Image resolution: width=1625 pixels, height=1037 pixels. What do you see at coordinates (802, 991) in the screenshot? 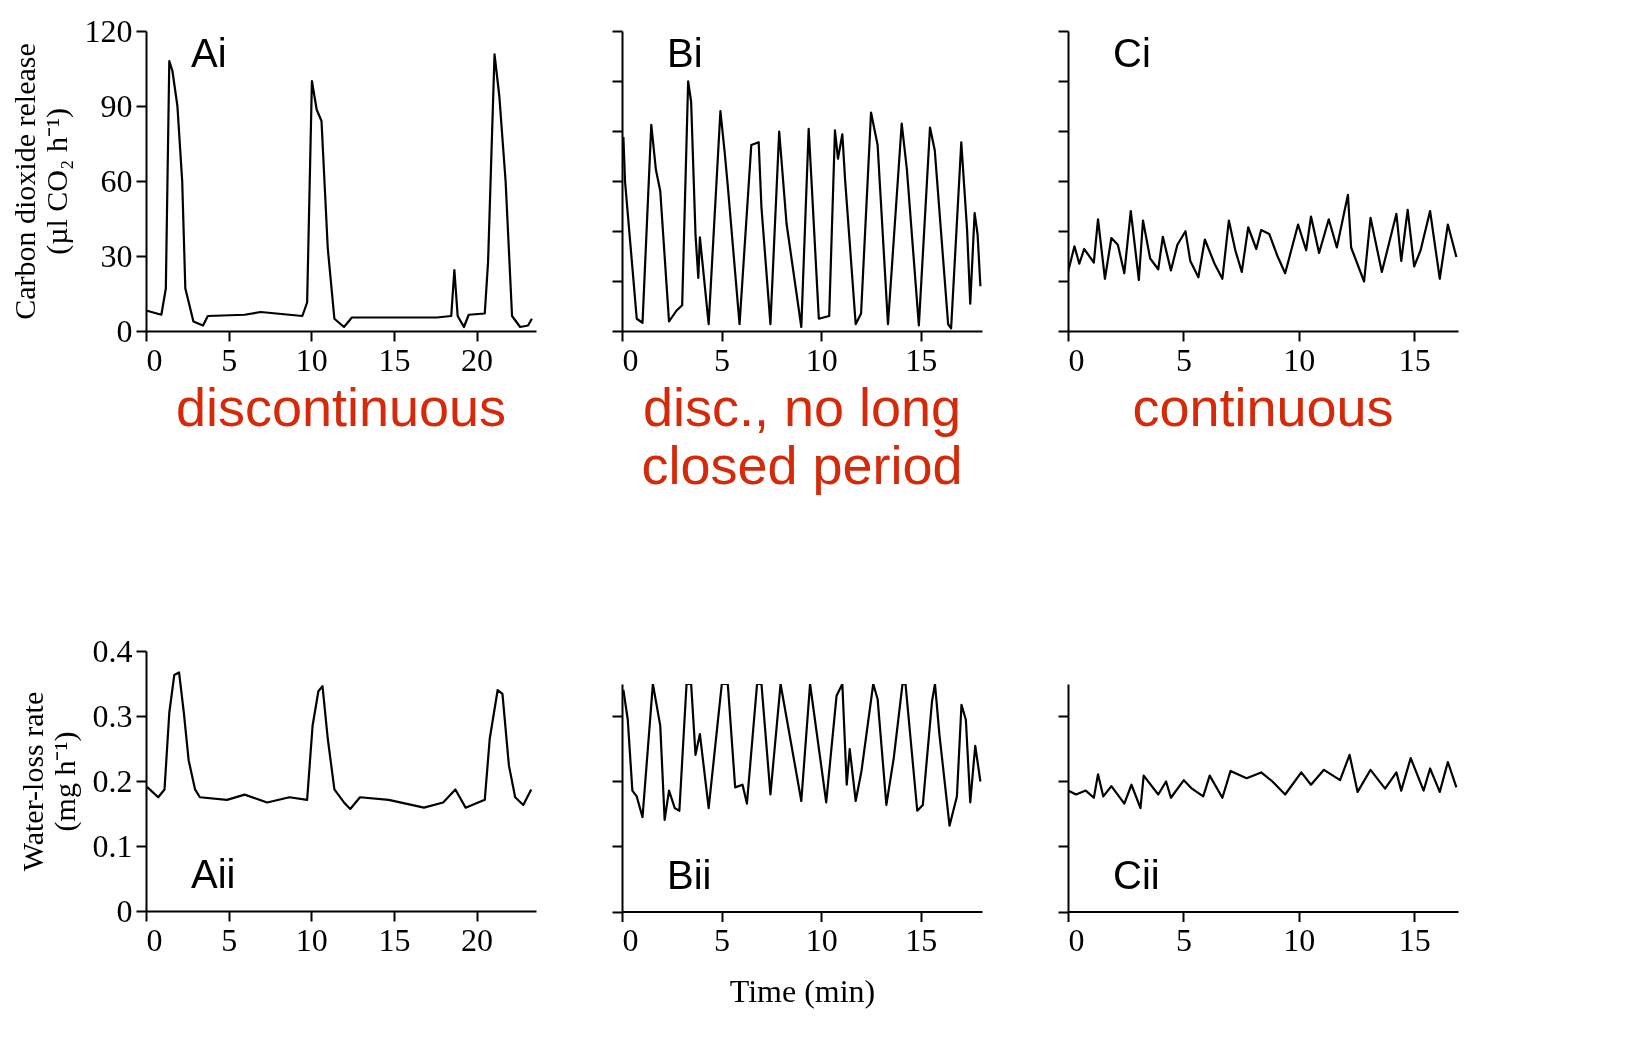
I see `x-axis-title: Time (min)` at bounding box center [802, 991].